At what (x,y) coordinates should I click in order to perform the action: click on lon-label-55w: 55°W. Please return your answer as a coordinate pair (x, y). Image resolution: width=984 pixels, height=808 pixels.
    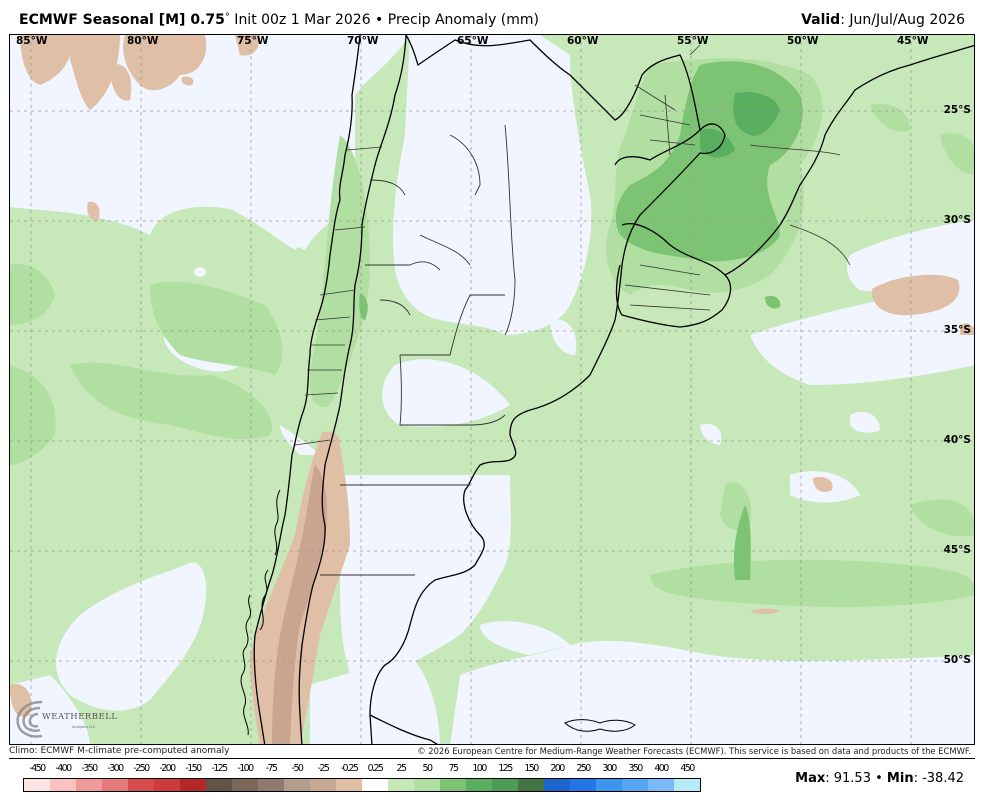
    Looking at the image, I should click on (693, 41).